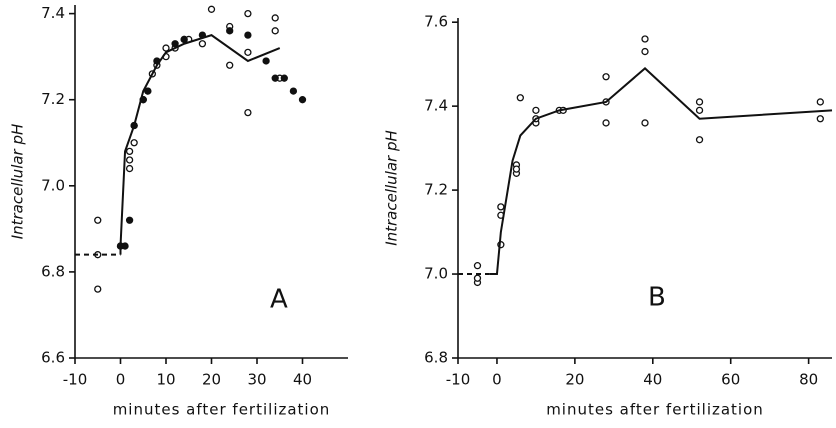 The height and width of the screenshot is (428, 836). What do you see at coordinates (165, 380) in the screenshot?
I see `x-tick-label: 10` at bounding box center [165, 380].